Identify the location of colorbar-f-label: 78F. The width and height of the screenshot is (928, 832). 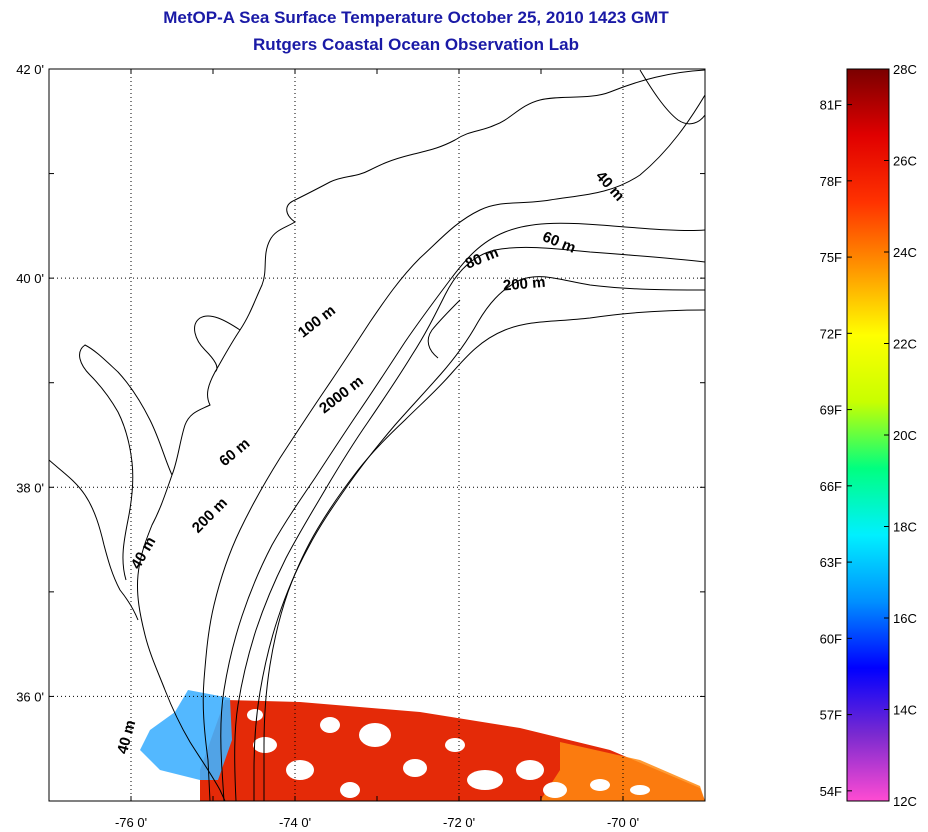
(831, 181).